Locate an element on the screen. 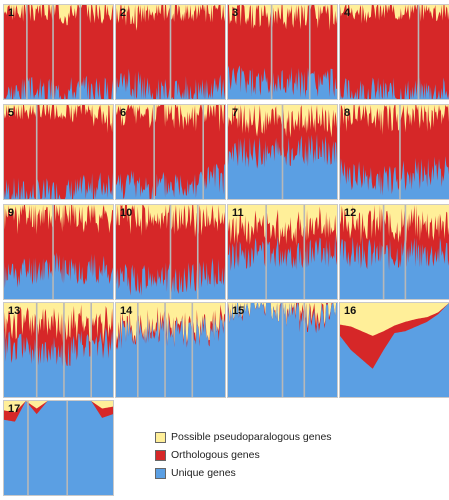 The image size is (449, 500). panel-label: 3 is located at coordinates (235, 13).